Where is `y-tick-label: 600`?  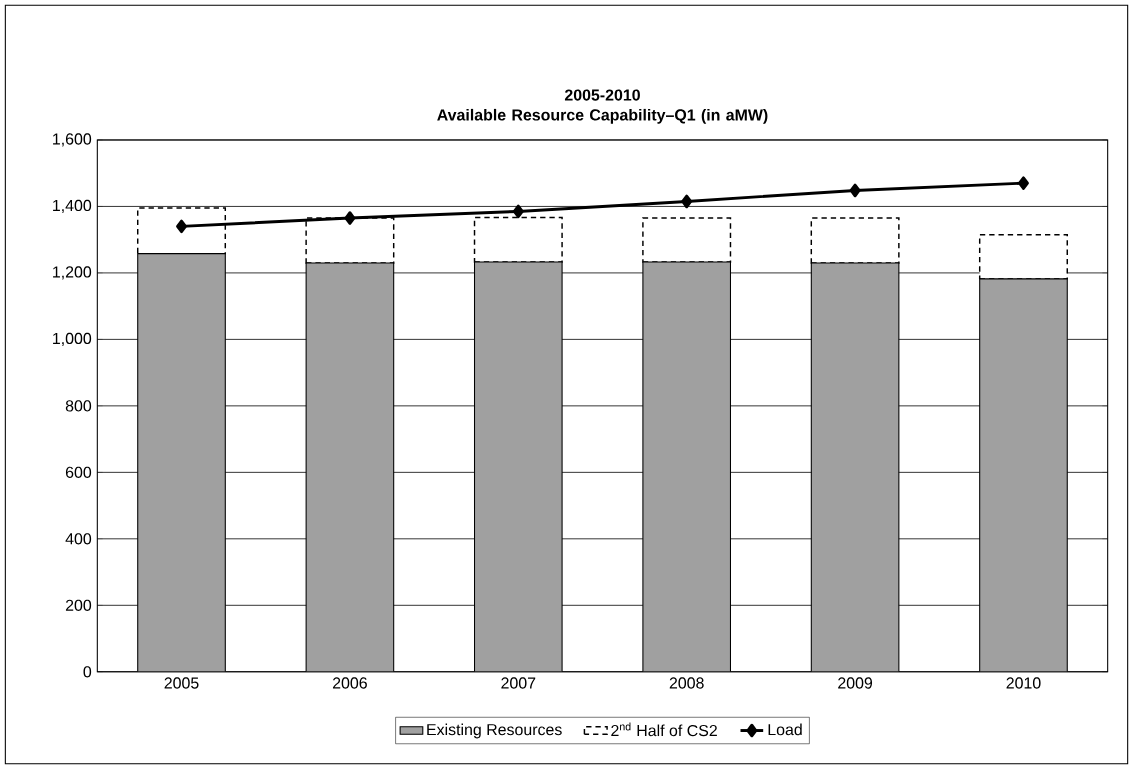 y-tick-label: 600 is located at coordinates (78, 472).